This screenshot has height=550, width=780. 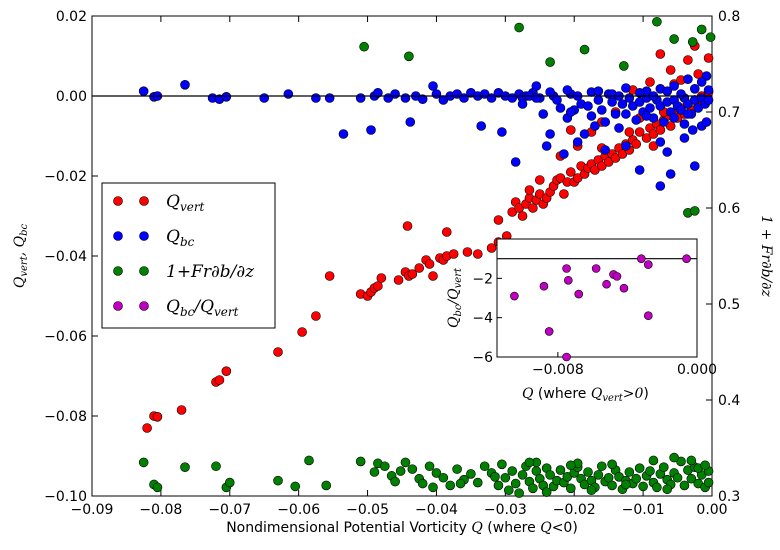 What do you see at coordinates (482, 358) in the screenshot?
I see `inset-y-tick-label: −6` at bounding box center [482, 358].